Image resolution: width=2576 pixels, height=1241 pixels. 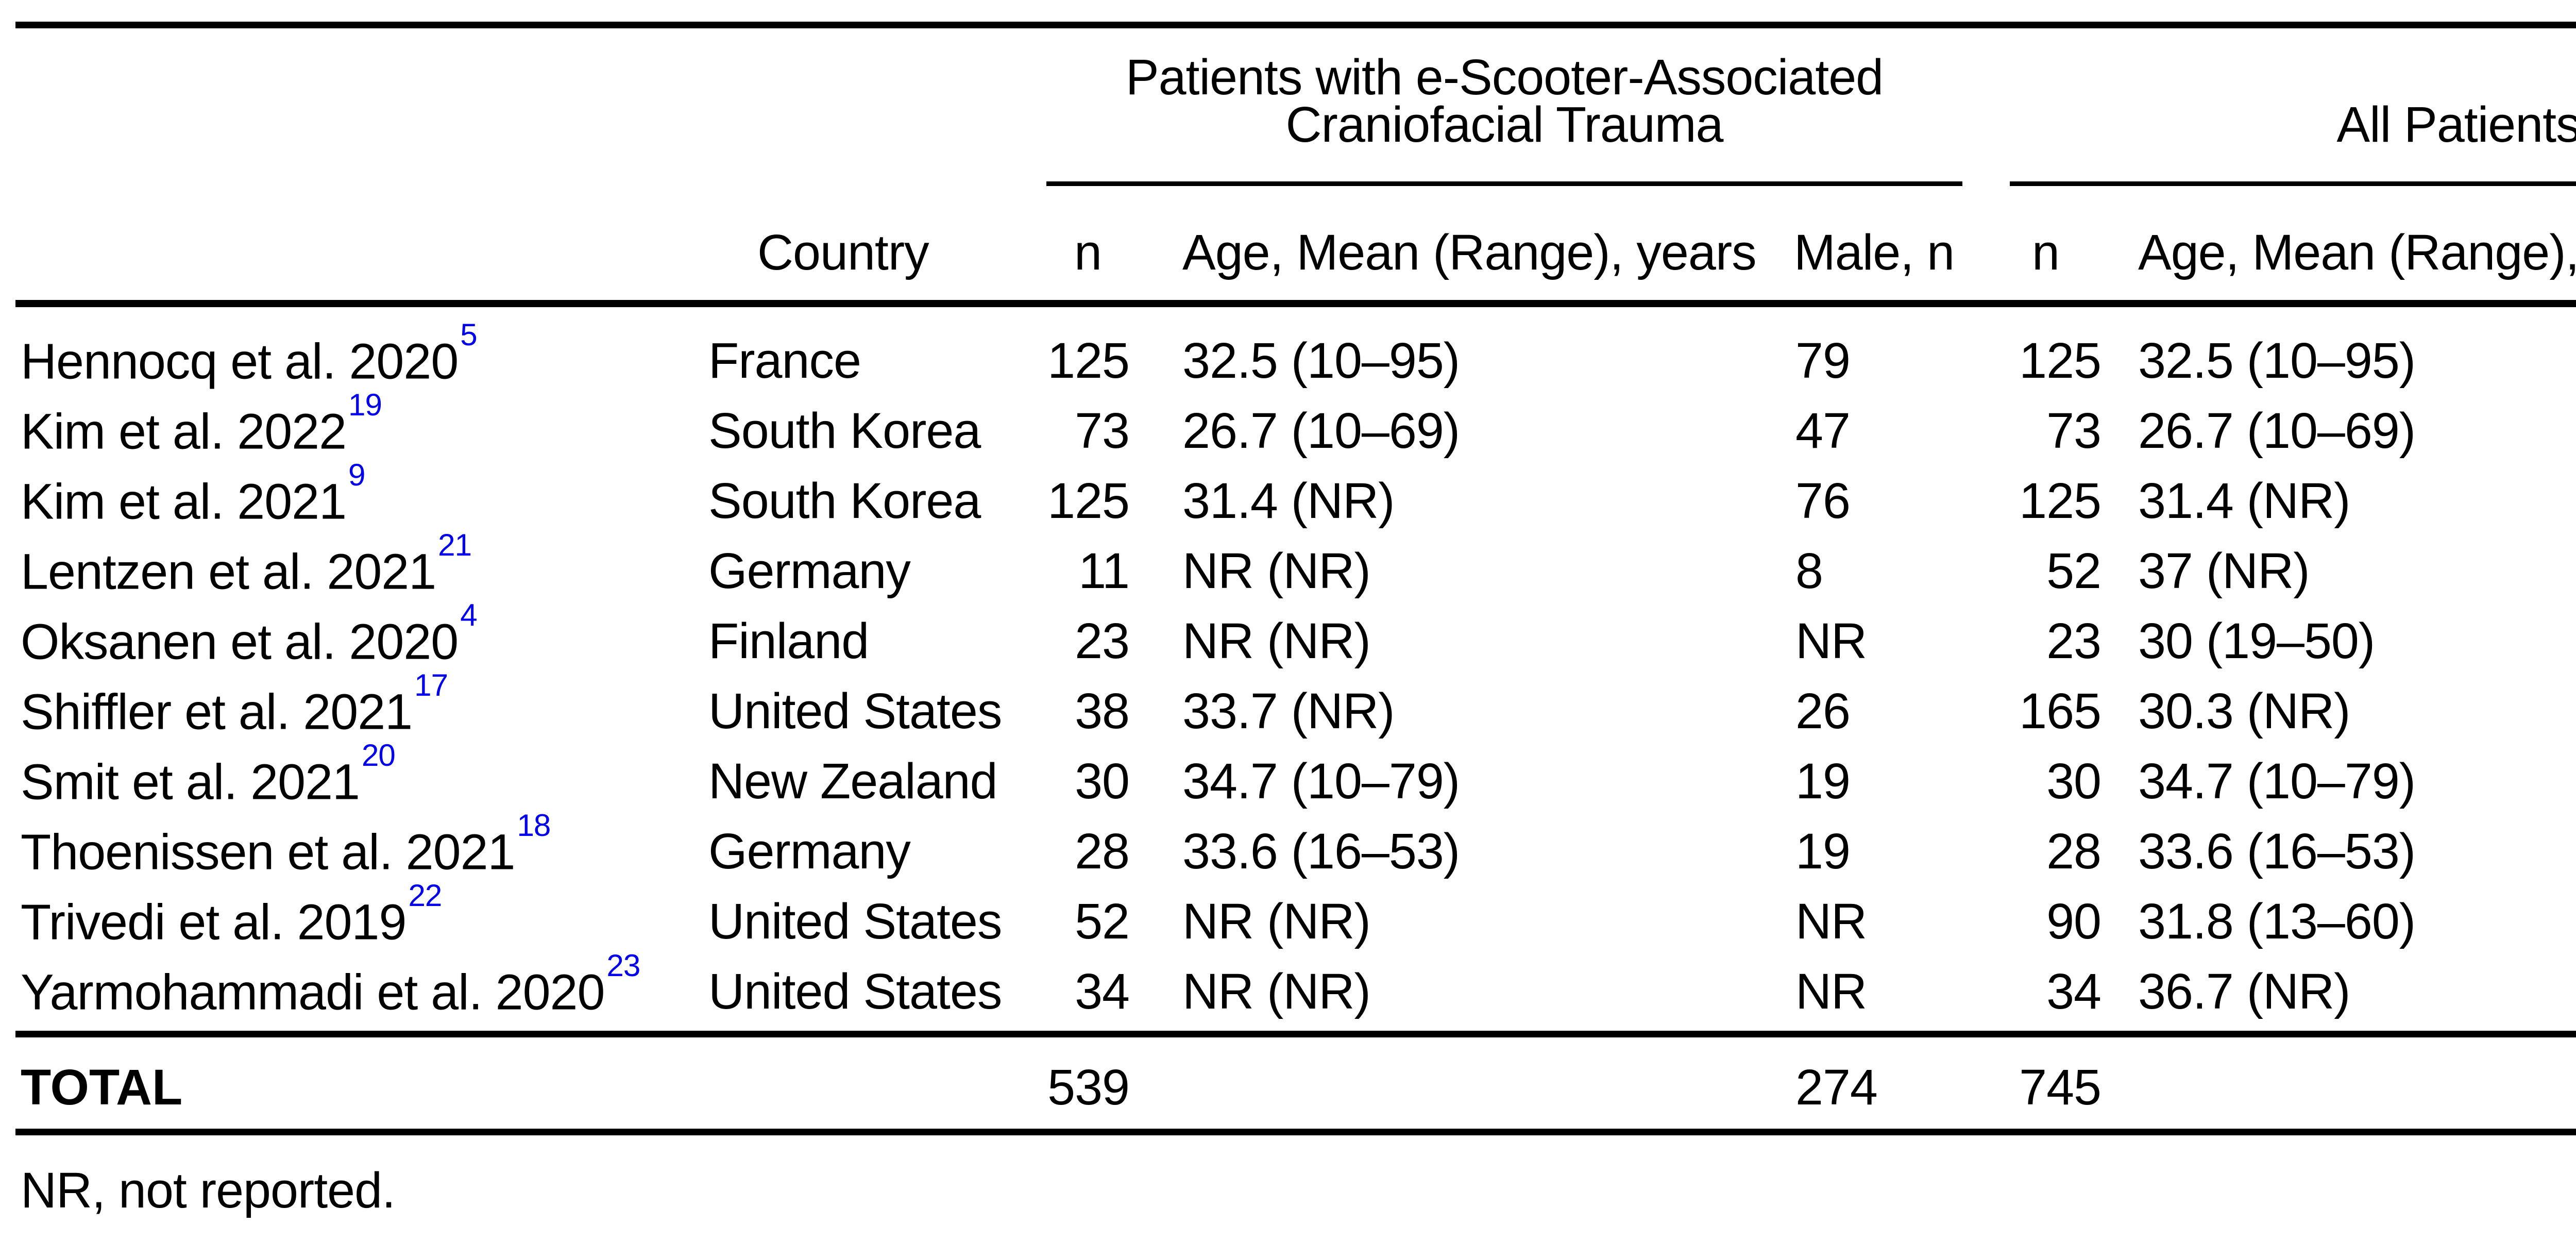 What do you see at coordinates (843, 252) in the screenshot?
I see `column-header-country: Country` at bounding box center [843, 252].